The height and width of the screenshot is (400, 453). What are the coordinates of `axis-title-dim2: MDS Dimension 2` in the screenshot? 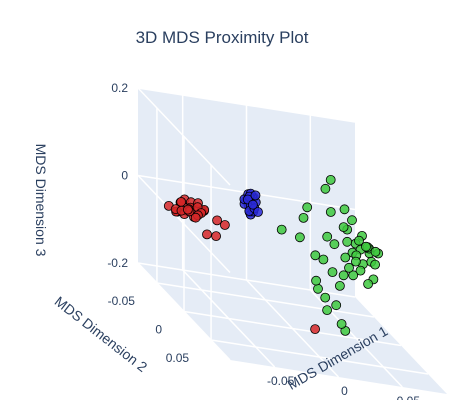 It's located at (101, 334).